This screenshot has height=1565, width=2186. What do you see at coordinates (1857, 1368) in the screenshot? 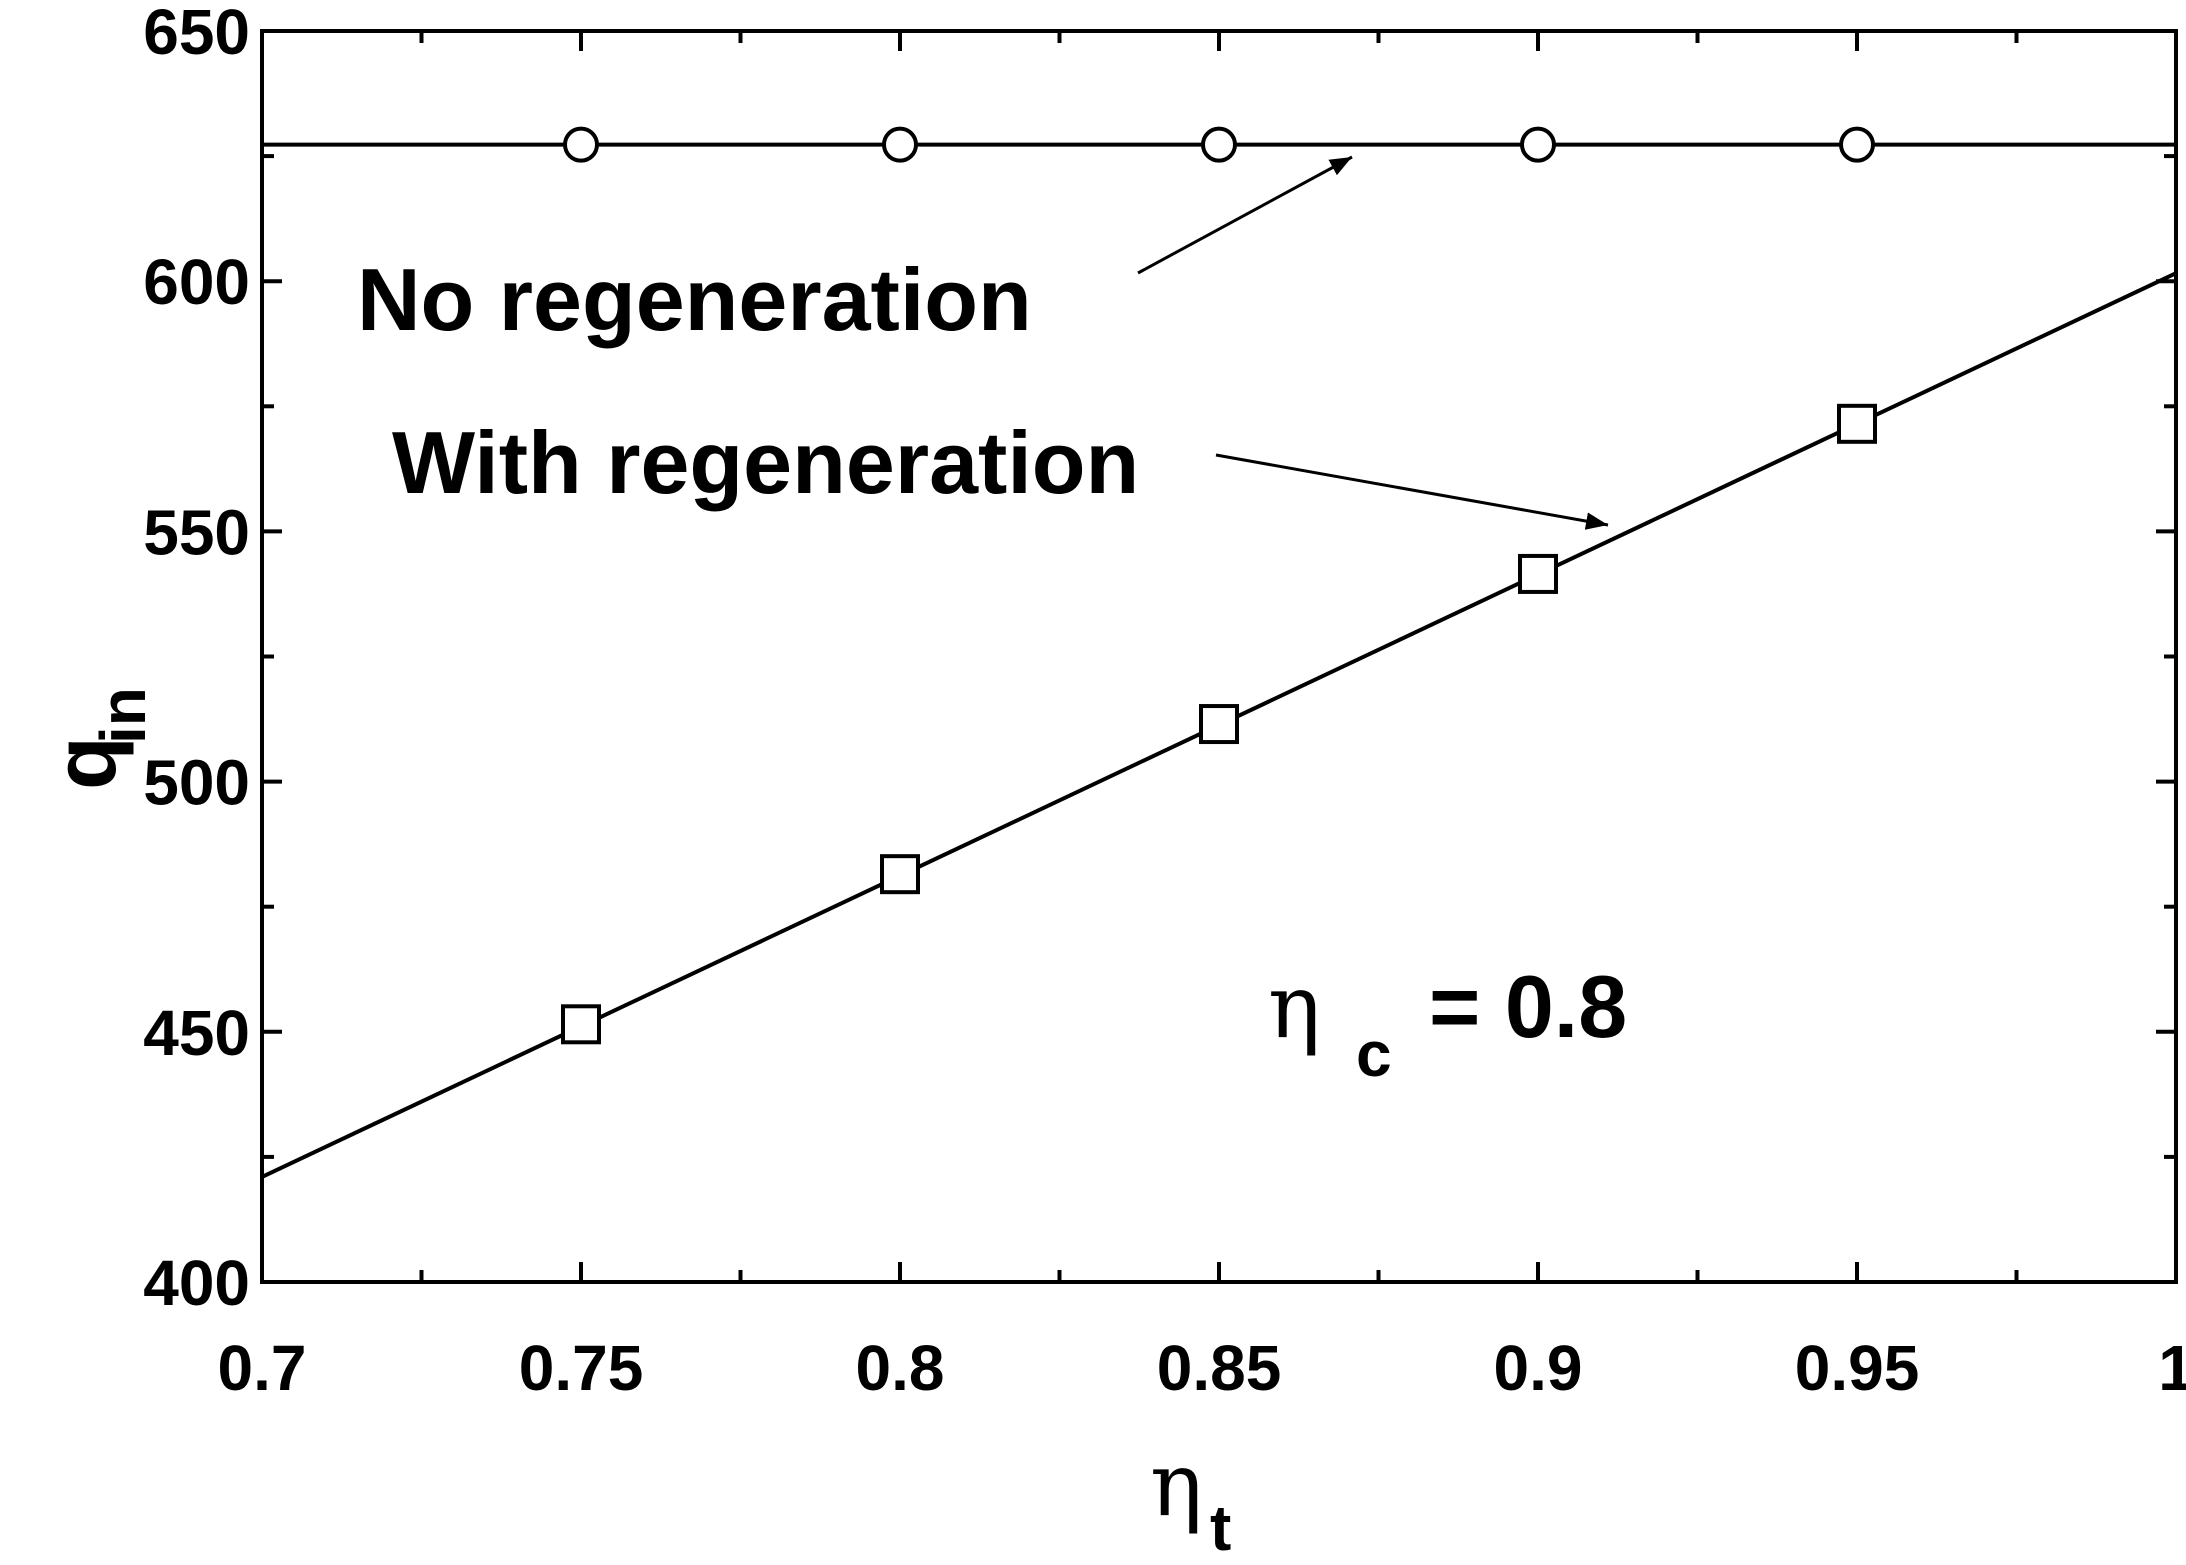
I see `x-tick-label: 0.95` at bounding box center [1857, 1368].